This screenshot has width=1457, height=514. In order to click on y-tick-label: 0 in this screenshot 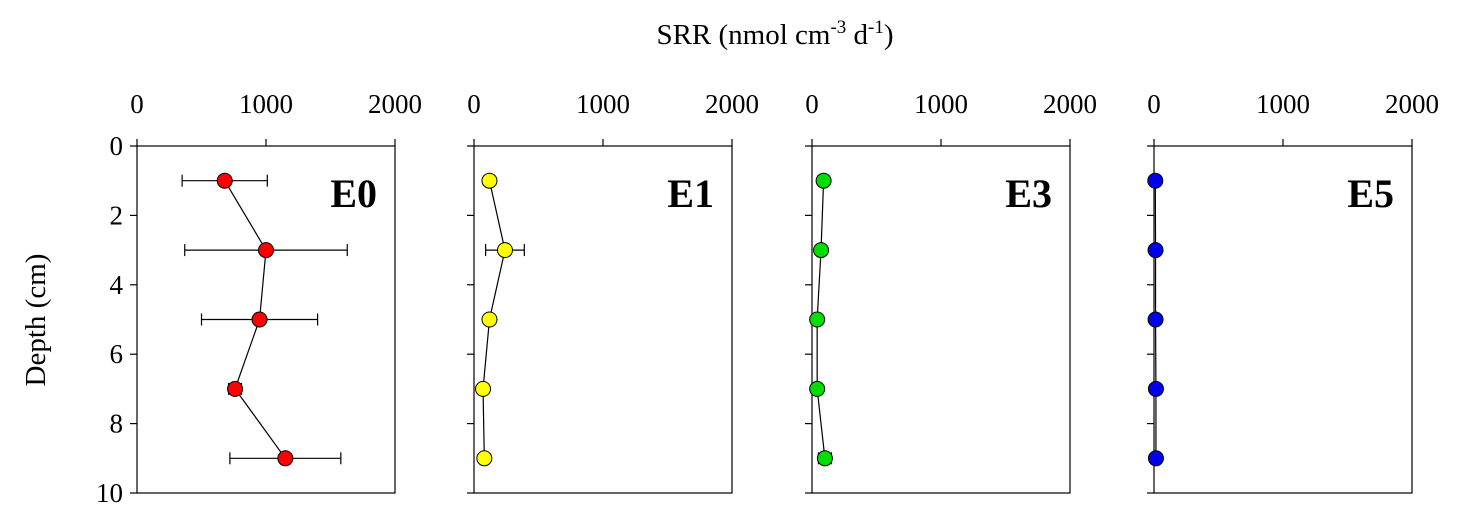, I will do `click(117, 146)`.